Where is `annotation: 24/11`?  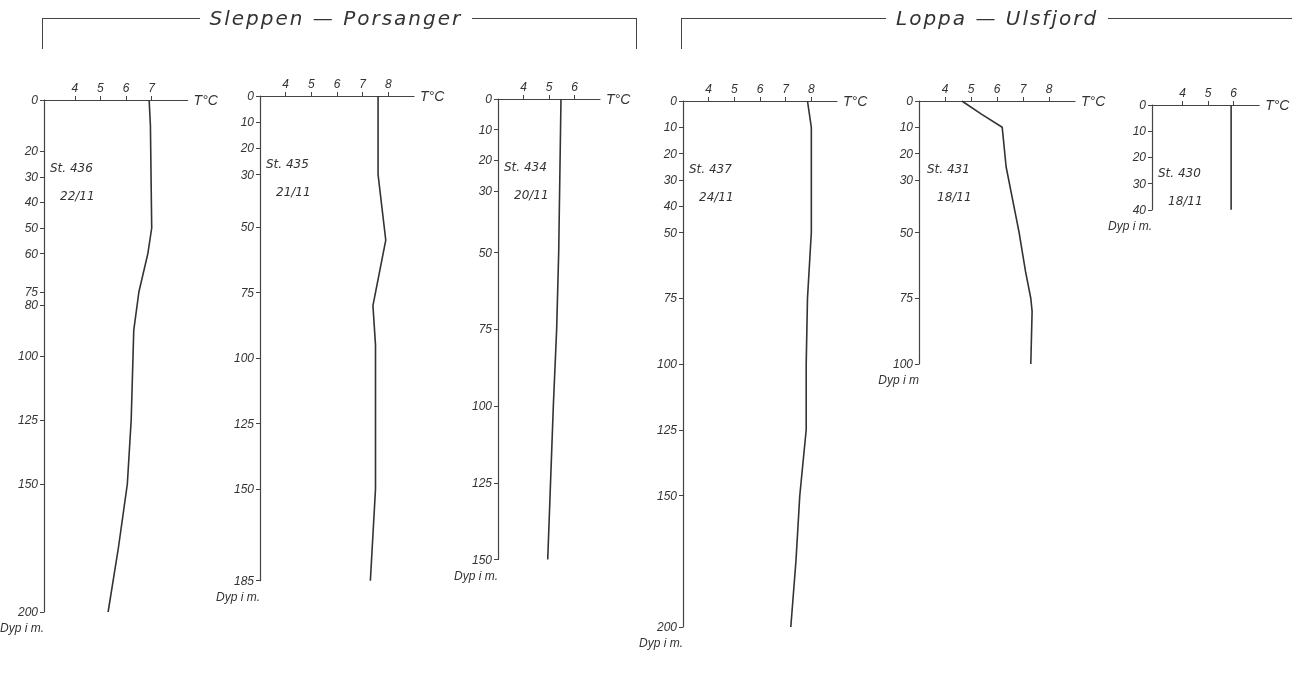
annotation: 24/11 is located at coordinates (716, 197).